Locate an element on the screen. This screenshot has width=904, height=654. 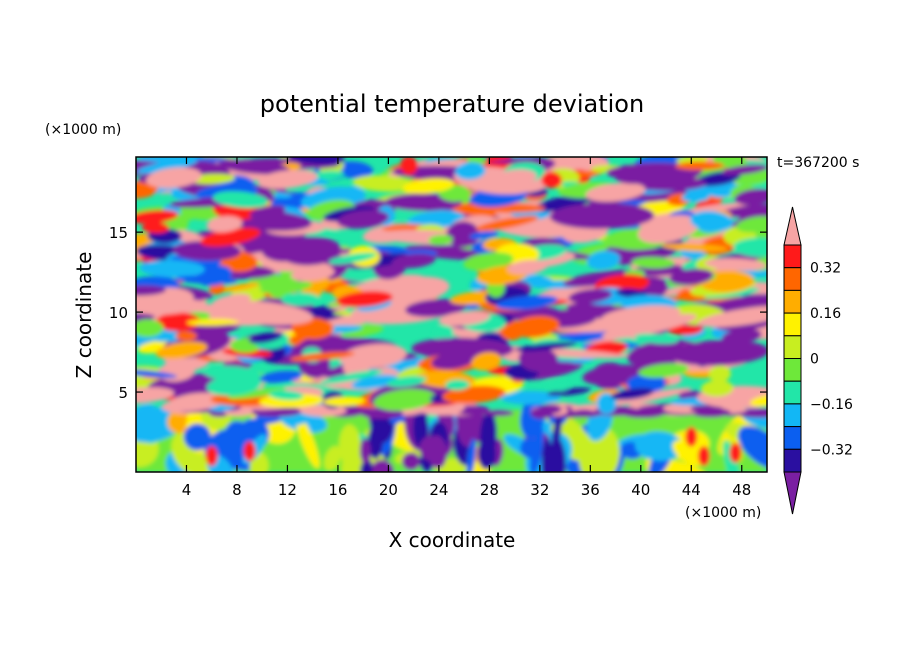
x-tick-label: 24 is located at coordinates (438, 490).